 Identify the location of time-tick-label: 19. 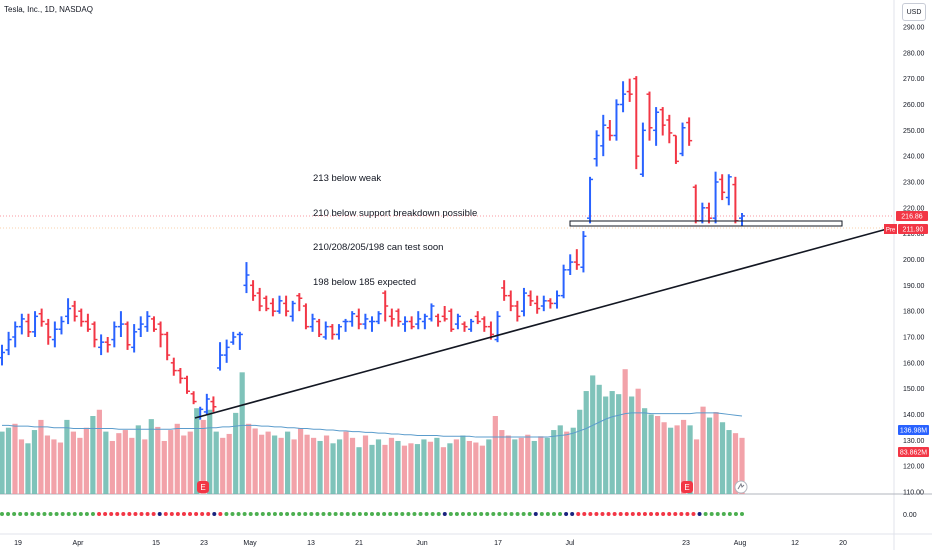
(18, 543).